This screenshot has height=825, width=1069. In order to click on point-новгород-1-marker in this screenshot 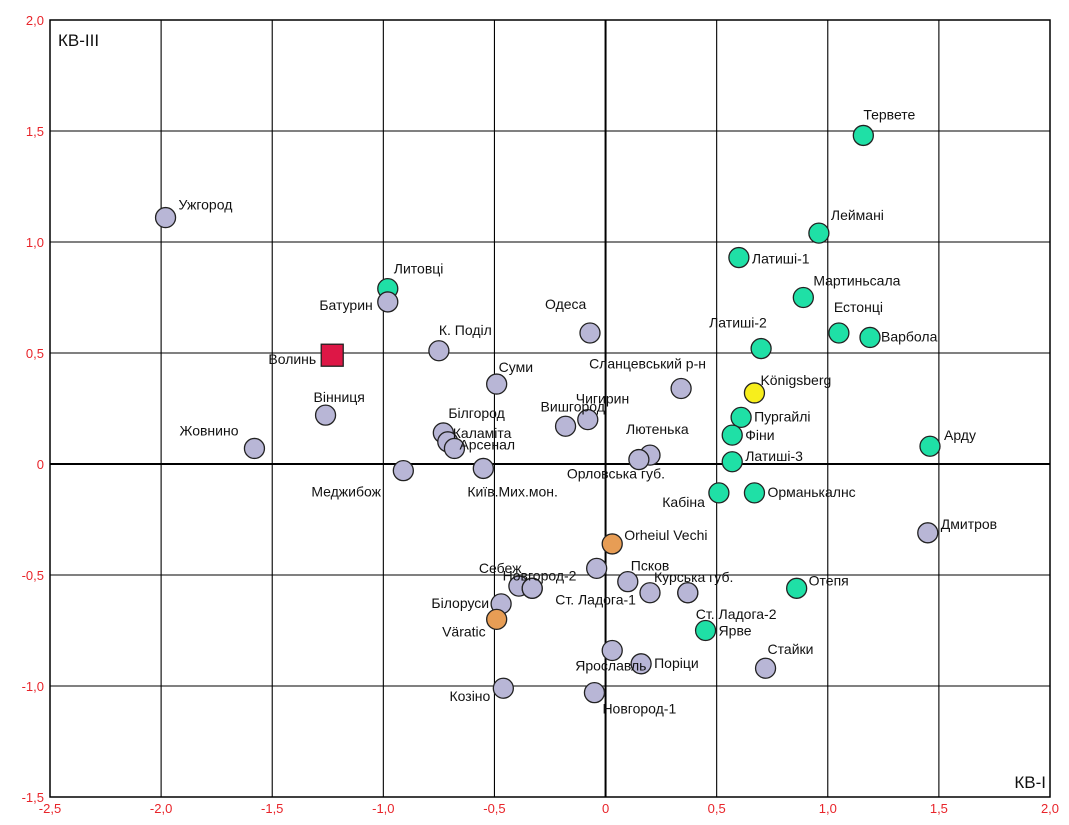, I will do `click(594, 693)`.